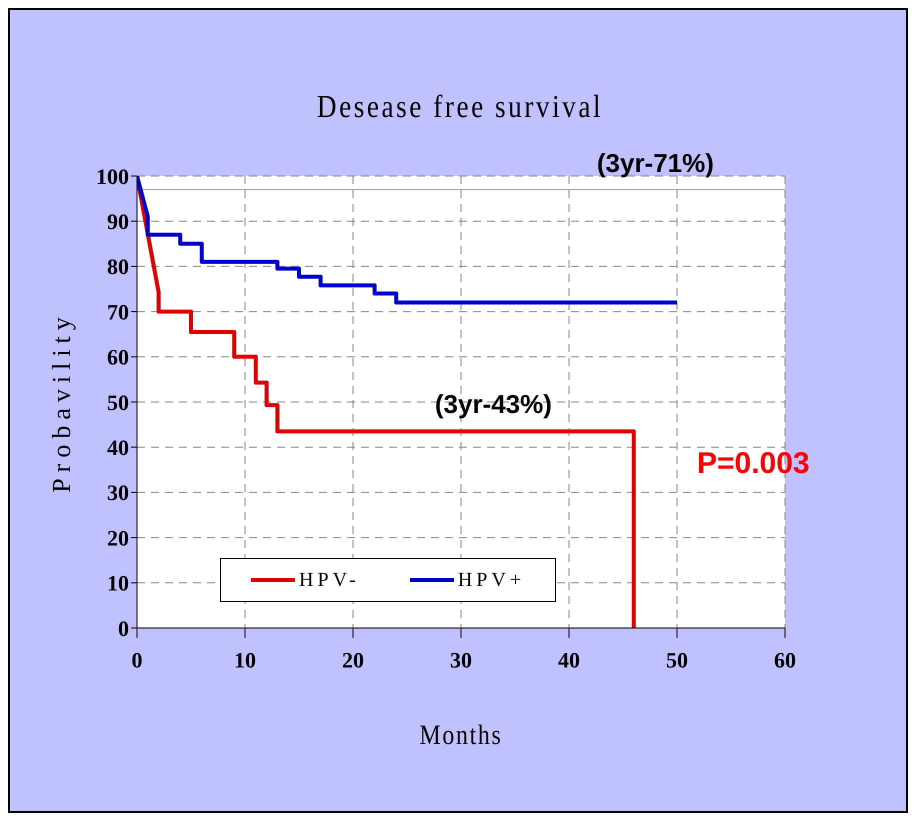 This screenshot has width=915, height=819. I want to click on y-tick-label: 30, so click(118, 493).